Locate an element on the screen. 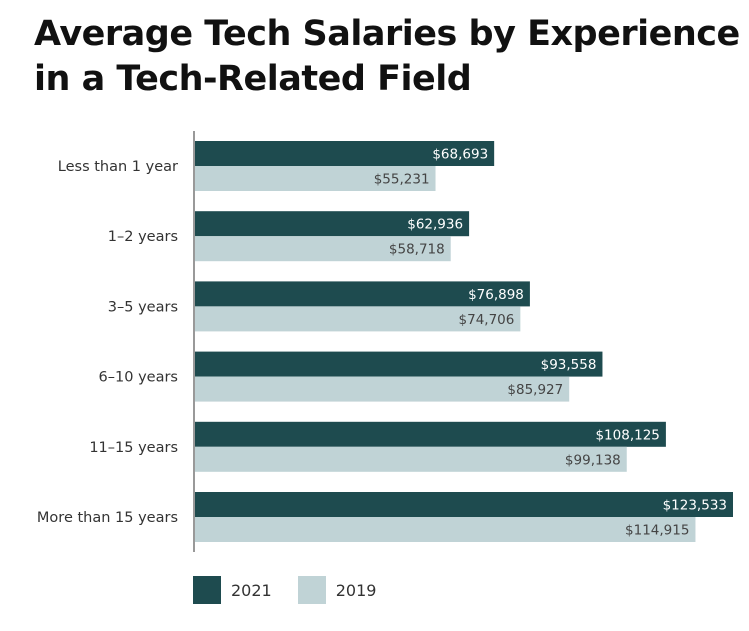 This screenshot has height=631, width=749. category-label-4: 11–15 years is located at coordinates (133, 448).